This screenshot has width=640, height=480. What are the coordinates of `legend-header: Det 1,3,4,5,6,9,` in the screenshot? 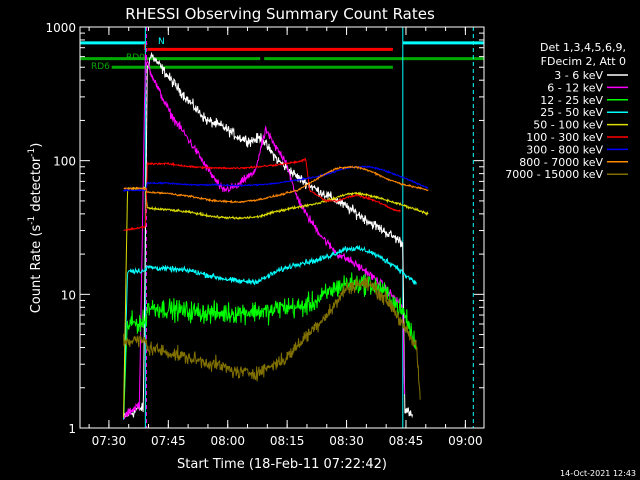 It's located at (583, 47).